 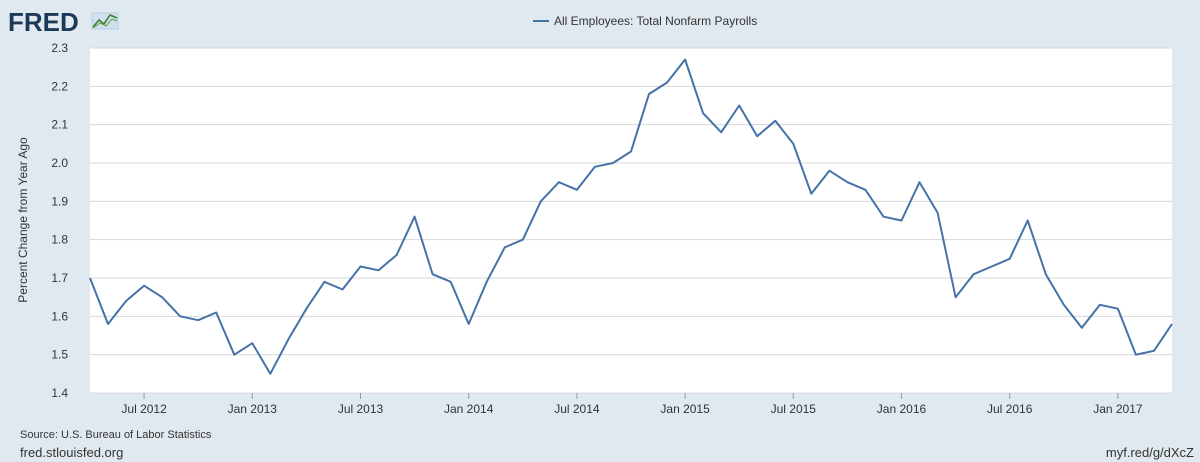 What do you see at coordinates (469, 409) in the screenshot?
I see `x-tick-label: Jan 2014` at bounding box center [469, 409].